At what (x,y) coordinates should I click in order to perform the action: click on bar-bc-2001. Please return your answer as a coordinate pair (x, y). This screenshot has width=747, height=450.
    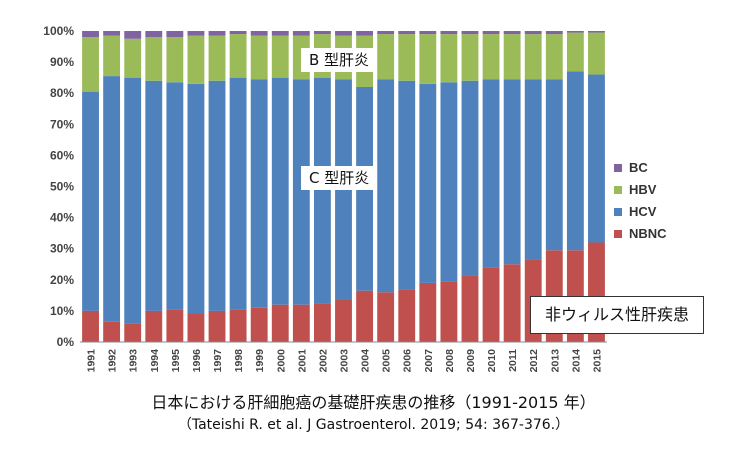
    Looking at the image, I should click on (301, 33).